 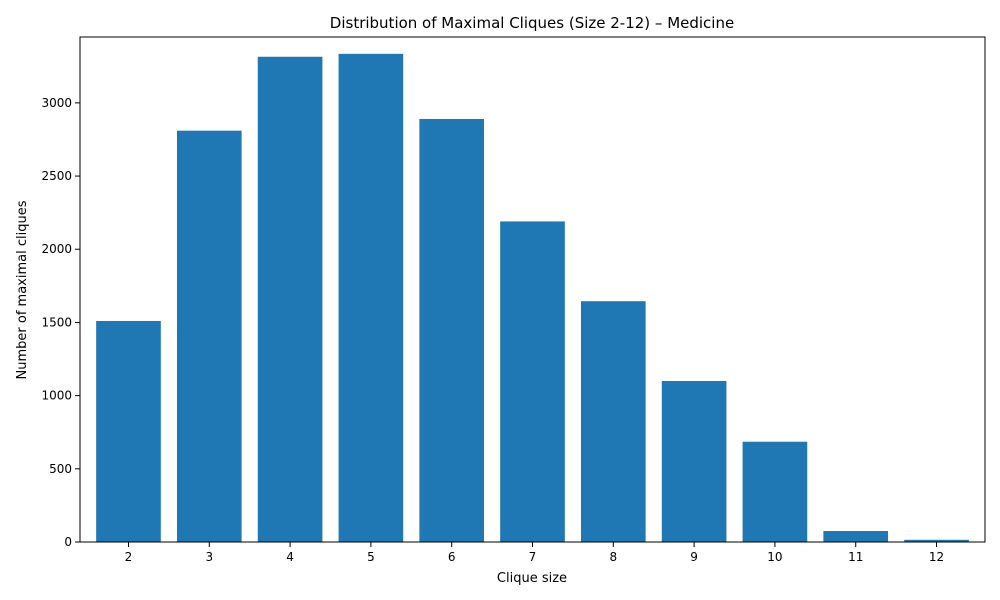 What do you see at coordinates (936, 557) in the screenshot?
I see `x-tick-label: 12` at bounding box center [936, 557].